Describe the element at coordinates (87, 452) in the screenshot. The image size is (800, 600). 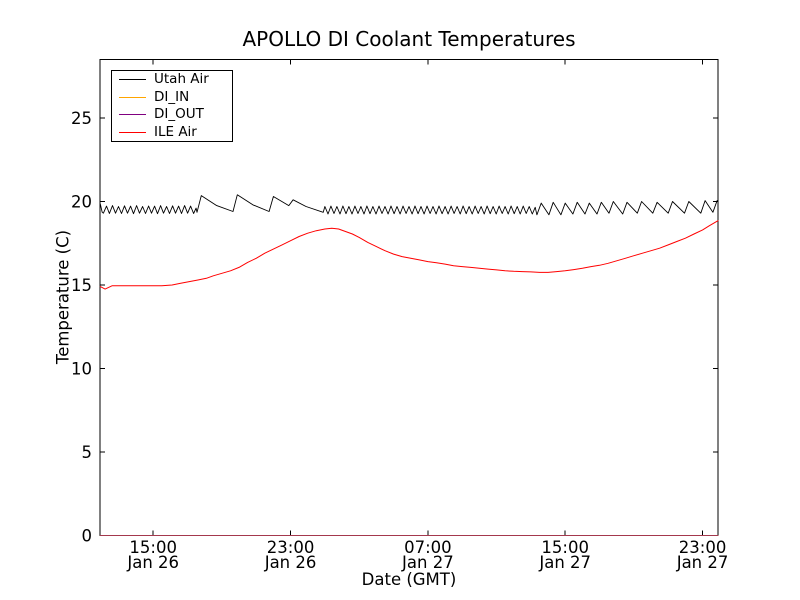
I see `y-tick-label: 5` at that location.